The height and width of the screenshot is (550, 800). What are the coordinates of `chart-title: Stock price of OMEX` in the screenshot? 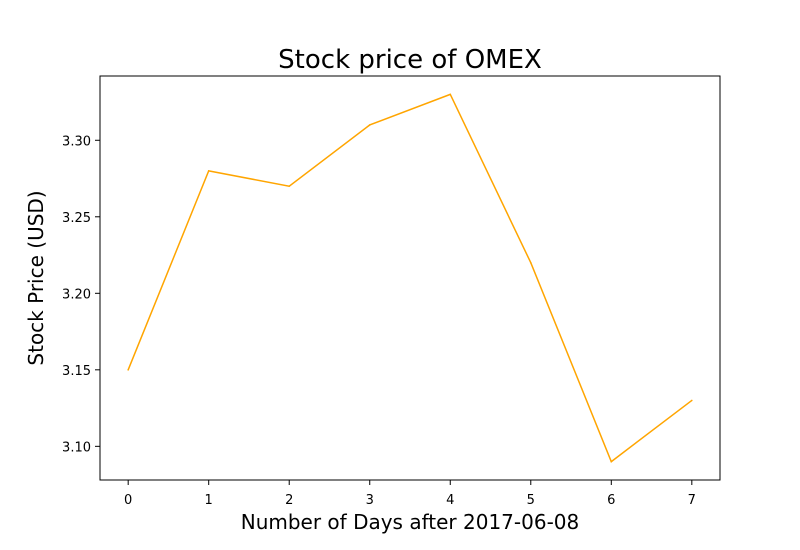 It's located at (410, 60).